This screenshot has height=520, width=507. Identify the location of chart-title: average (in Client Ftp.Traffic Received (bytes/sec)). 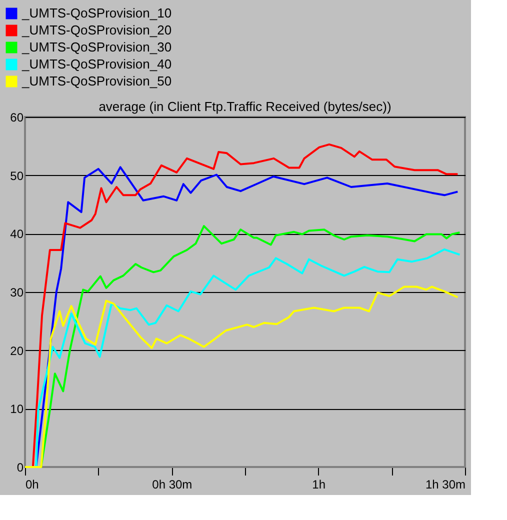
(245, 106).